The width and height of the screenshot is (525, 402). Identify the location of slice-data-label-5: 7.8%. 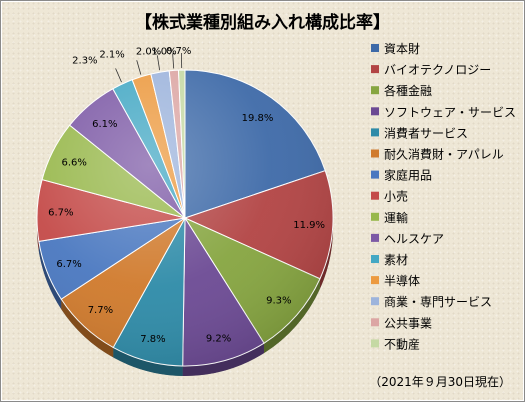
(152, 339).